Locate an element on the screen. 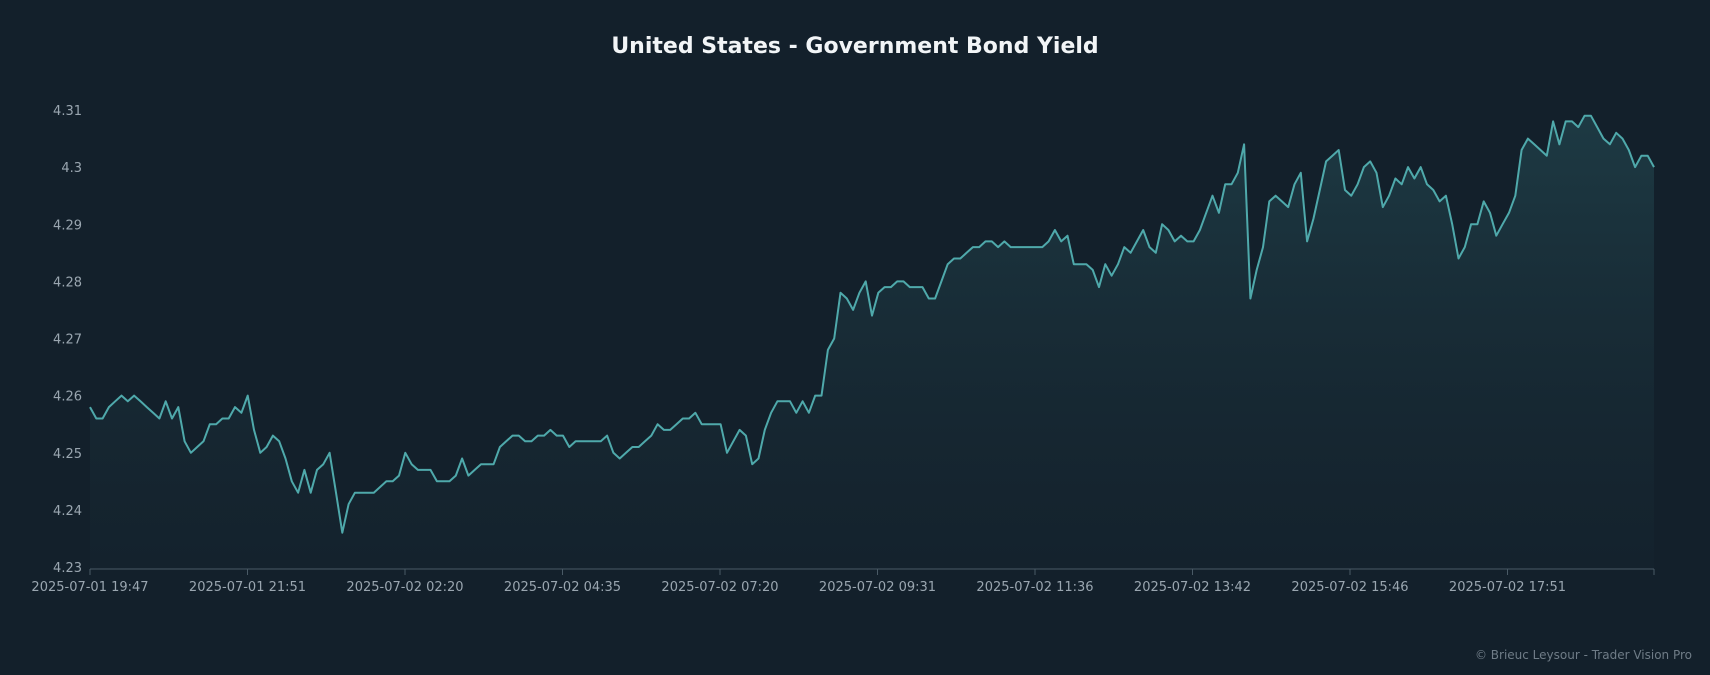  x-tick-label: 2025-07-02 02:20 is located at coordinates (404, 587).